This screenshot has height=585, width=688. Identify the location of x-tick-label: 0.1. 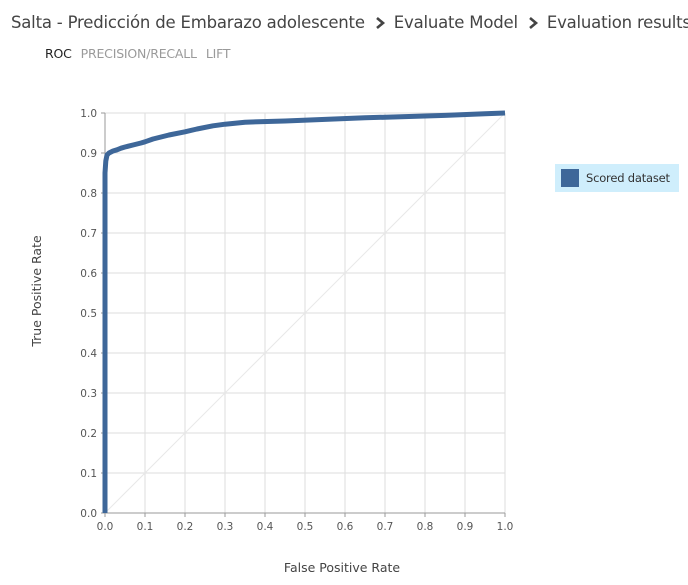
(145, 527).